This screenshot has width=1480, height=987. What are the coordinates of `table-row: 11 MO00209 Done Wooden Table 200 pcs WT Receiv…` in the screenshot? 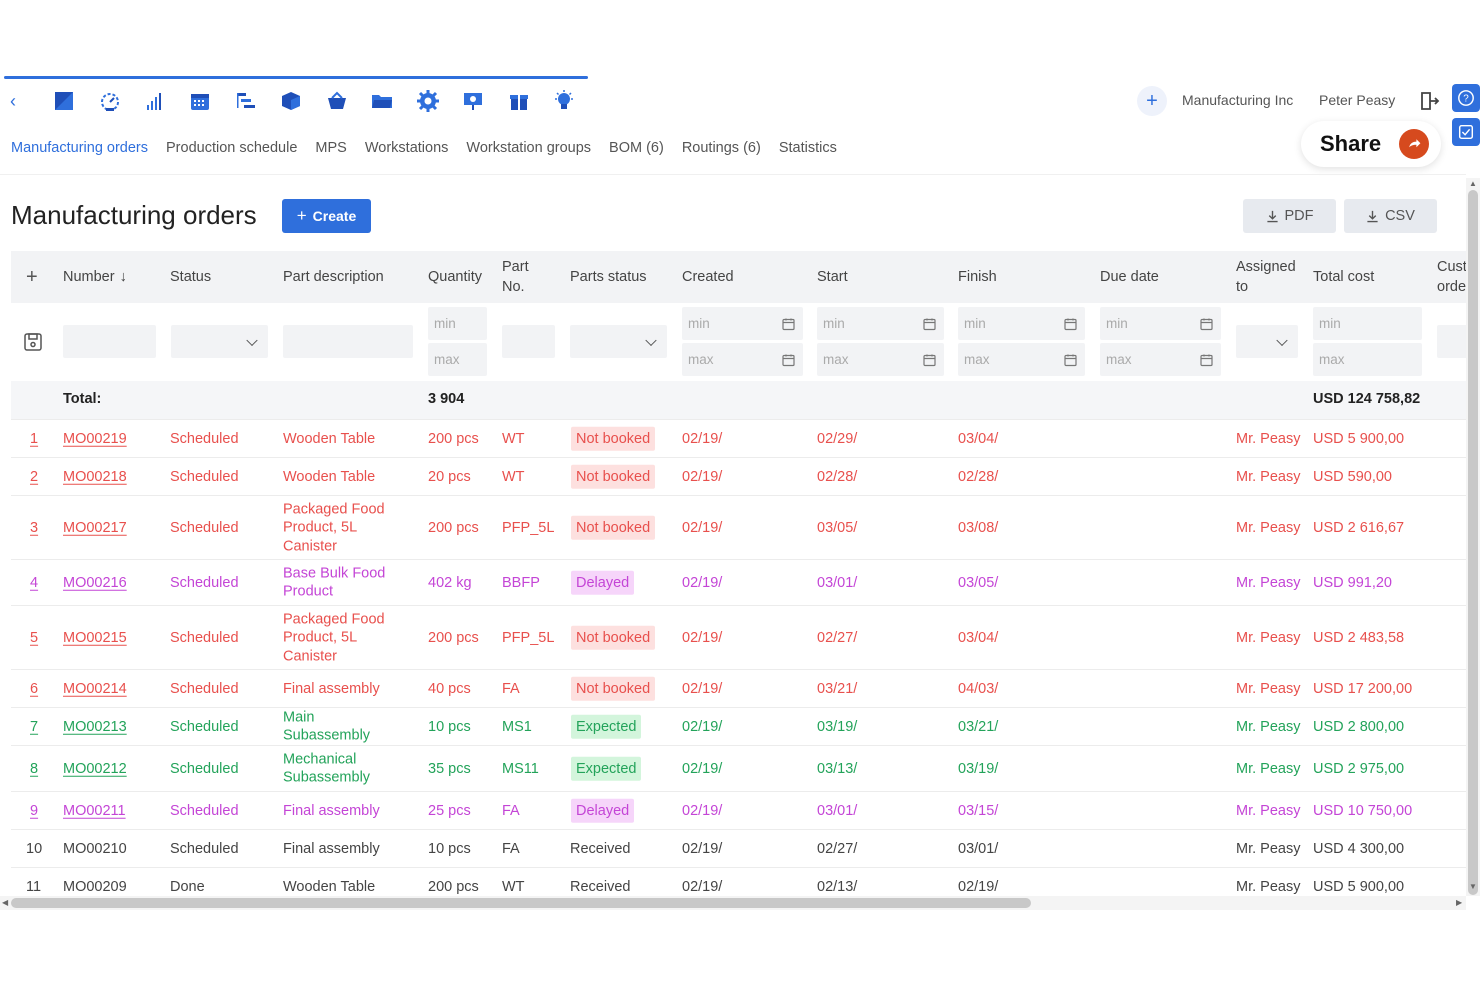 It's located at (738, 881).